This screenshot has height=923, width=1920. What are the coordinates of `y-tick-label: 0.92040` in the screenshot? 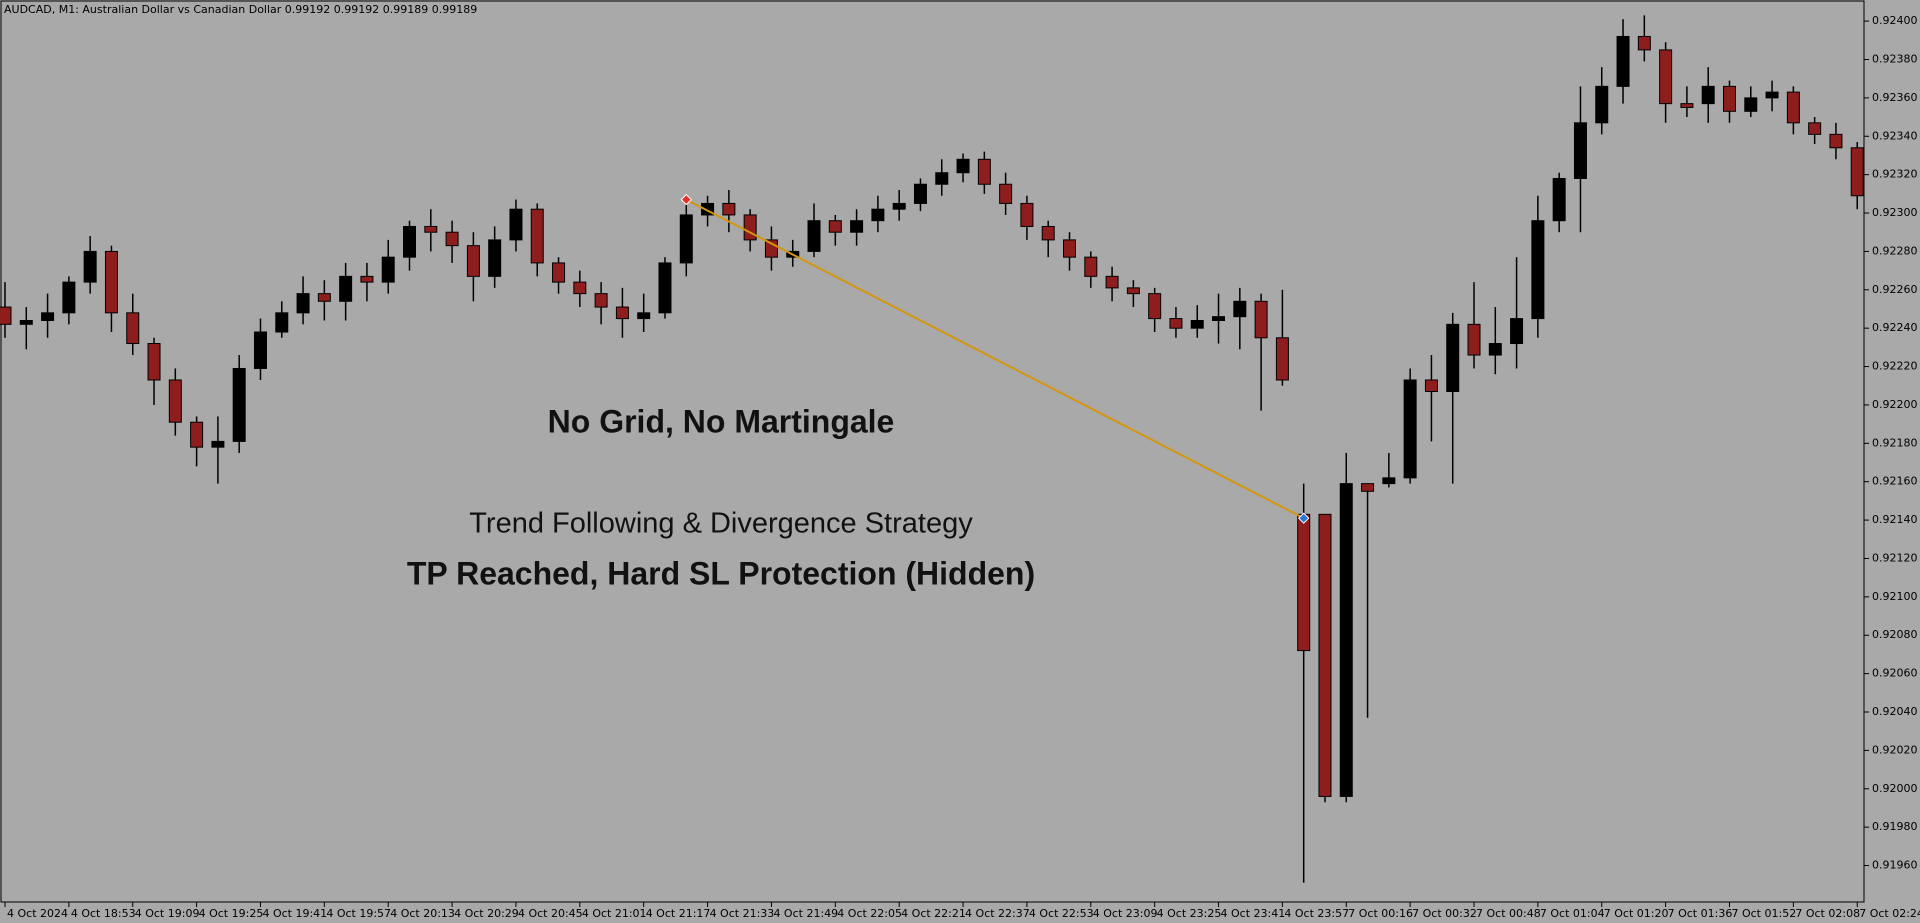 It's located at (1895, 711).